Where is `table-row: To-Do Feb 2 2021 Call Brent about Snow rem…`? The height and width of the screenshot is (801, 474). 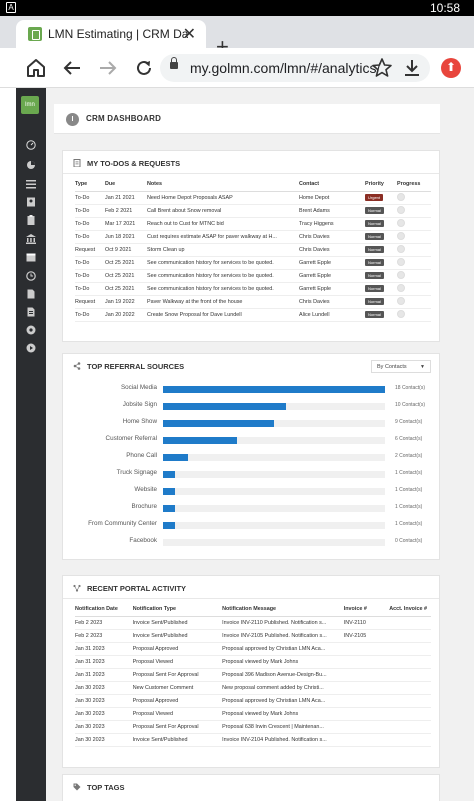 table-row: To-Do Feb 2 2021 Call Brent about Snow rem… is located at coordinates (253, 211).